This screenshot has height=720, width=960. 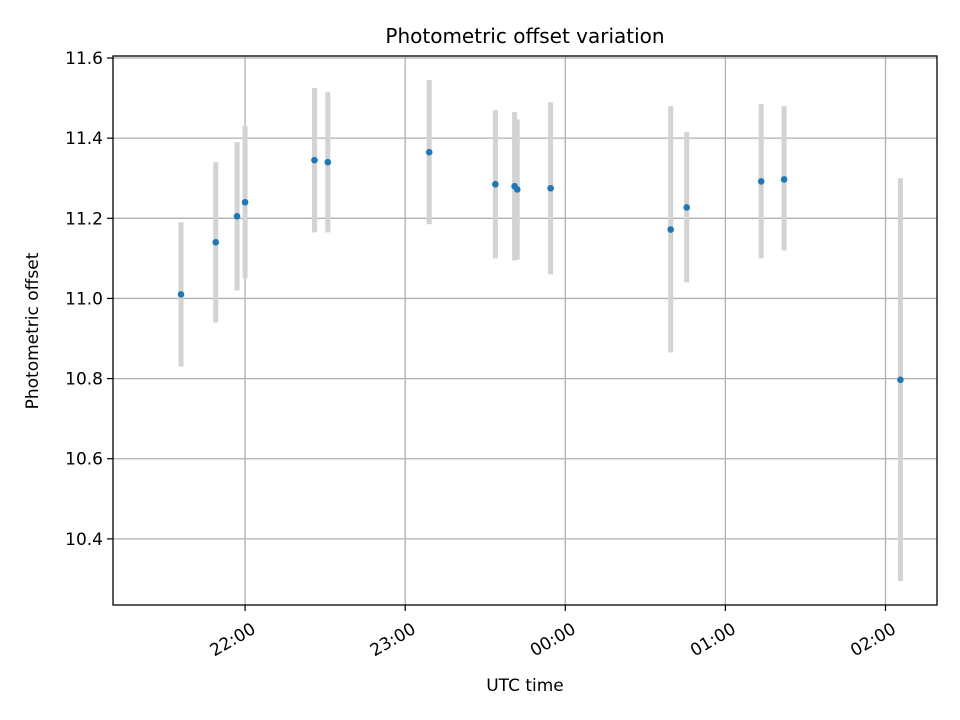 I want to click on y-tick-label: 11.2, so click(x=84, y=219).